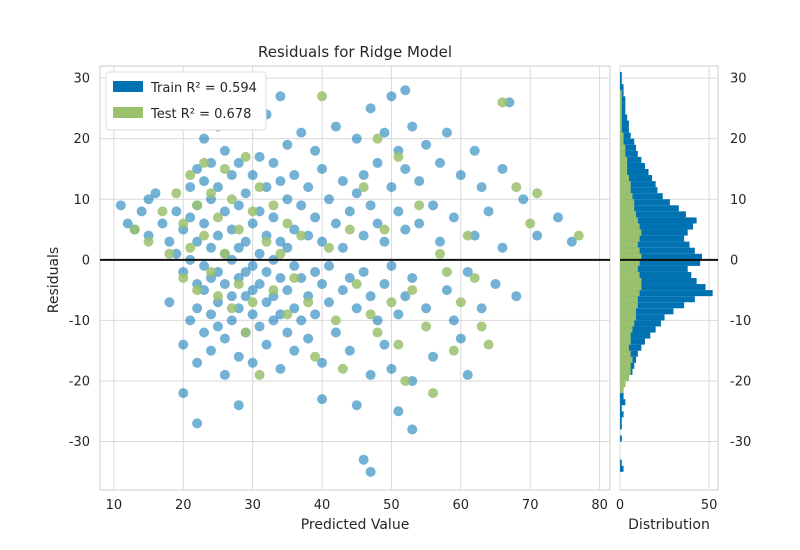 The width and height of the screenshot is (800, 550). What do you see at coordinates (79, 442) in the screenshot?
I see `y-tick-label: -30` at bounding box center [79, 442].